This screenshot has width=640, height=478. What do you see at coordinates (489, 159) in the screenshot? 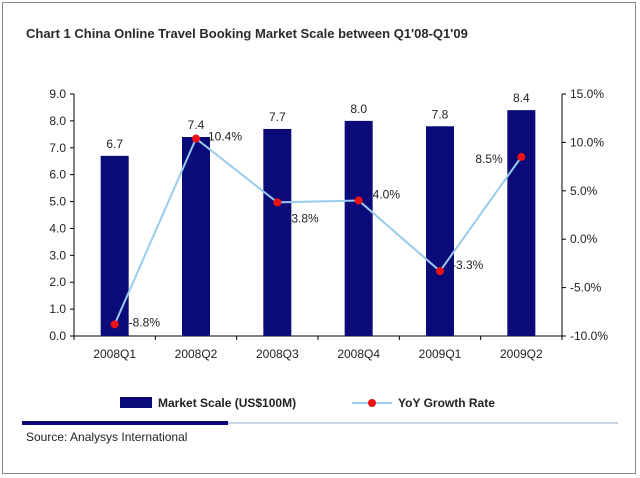
I see `growth-value-label: 8.5%` at bounding box center [489, 159].